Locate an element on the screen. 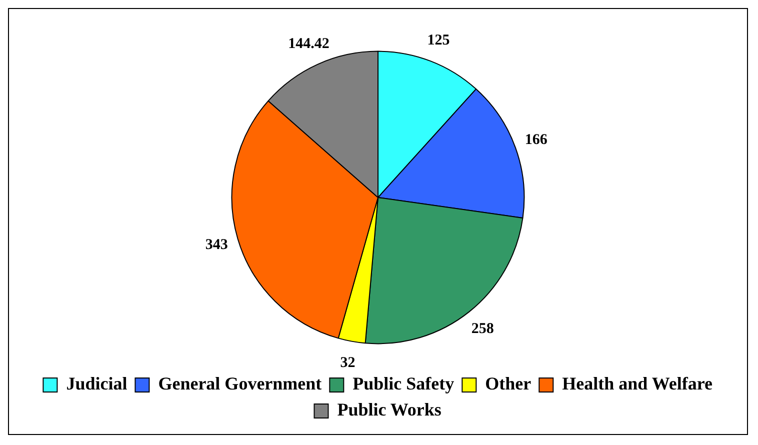  data-label: 258 is located at coordinates (482, 329).